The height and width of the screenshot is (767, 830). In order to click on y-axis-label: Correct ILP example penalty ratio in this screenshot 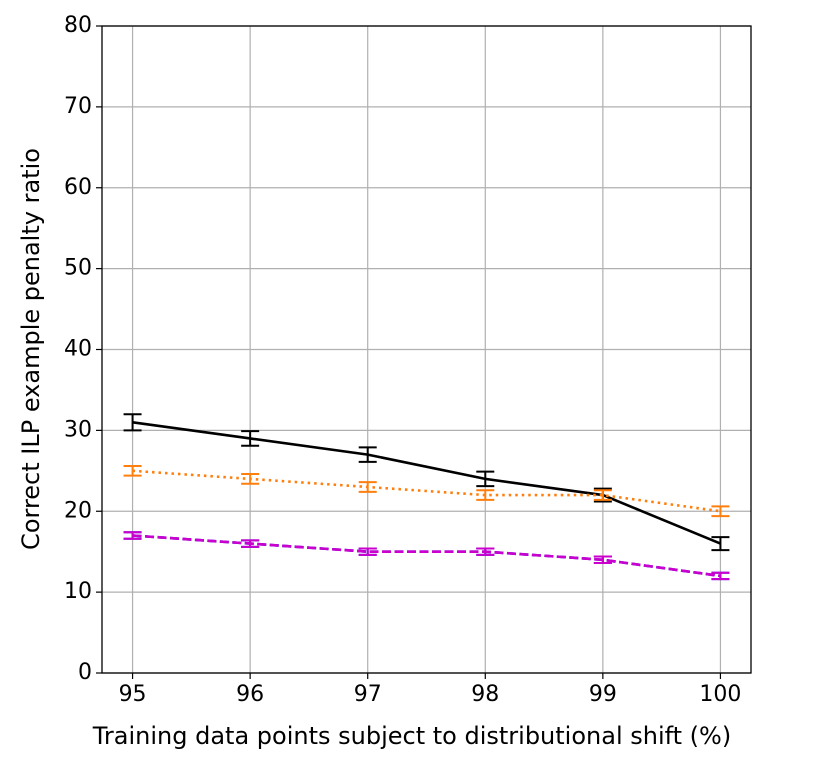, I will do `click(31, 349)`.